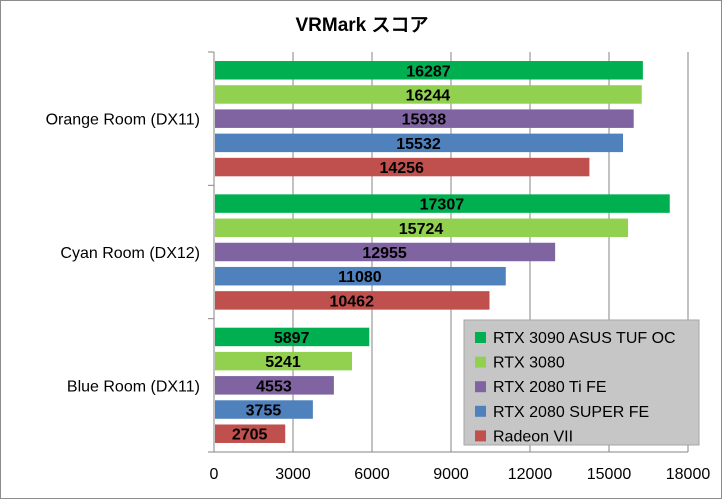  I want to click on x-tick-label: 6000, so click(372, 474).